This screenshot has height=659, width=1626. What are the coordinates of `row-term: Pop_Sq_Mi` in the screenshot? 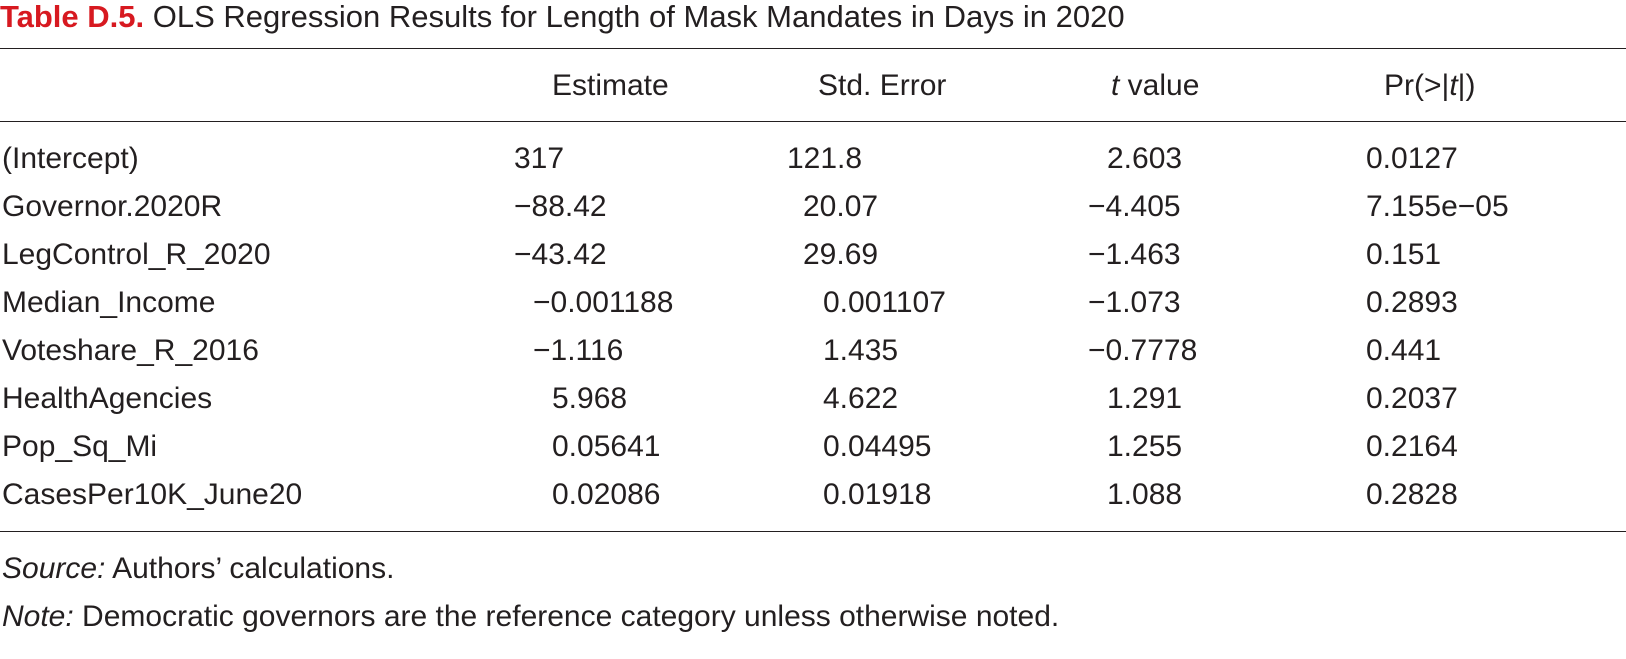 It's located at (80, 446).